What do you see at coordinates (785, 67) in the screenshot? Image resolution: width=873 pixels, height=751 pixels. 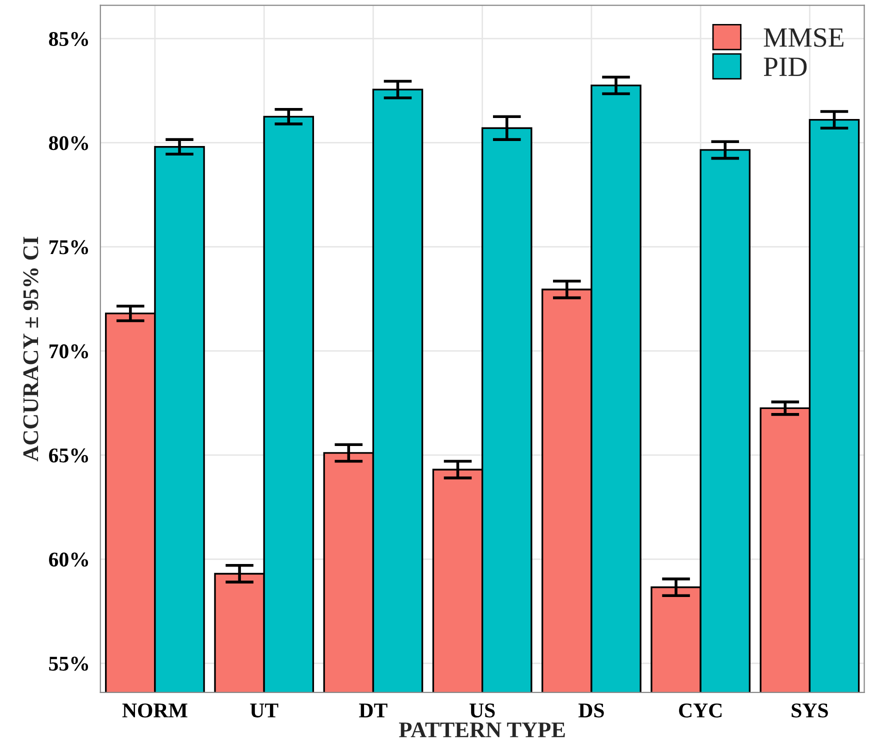 I see `legend-label: PID` at bounding box center [785, 67].